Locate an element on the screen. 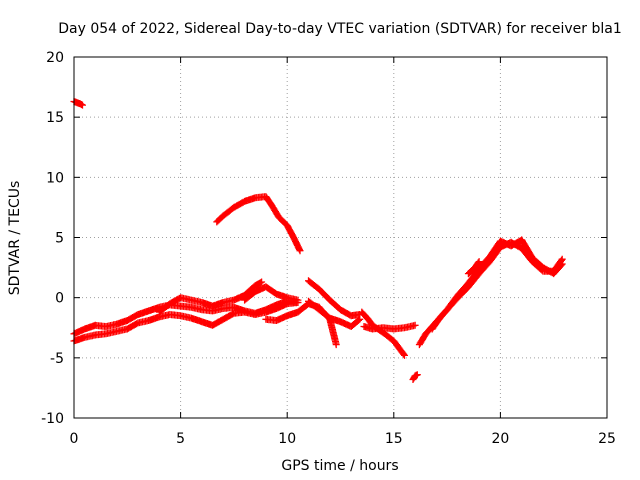 The image size is (640, 480). x-tick-label: 0 is located at coordinates (74, 439).